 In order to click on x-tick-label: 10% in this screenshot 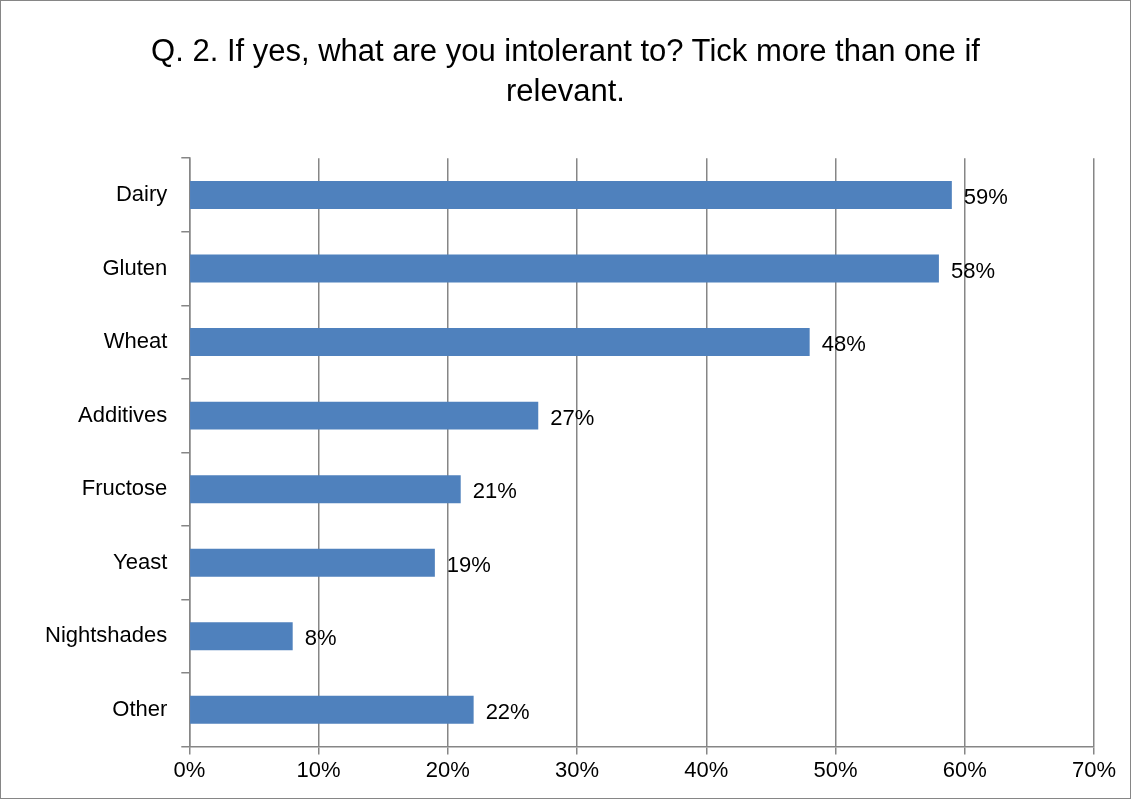, I will do `click(318, 769)`.